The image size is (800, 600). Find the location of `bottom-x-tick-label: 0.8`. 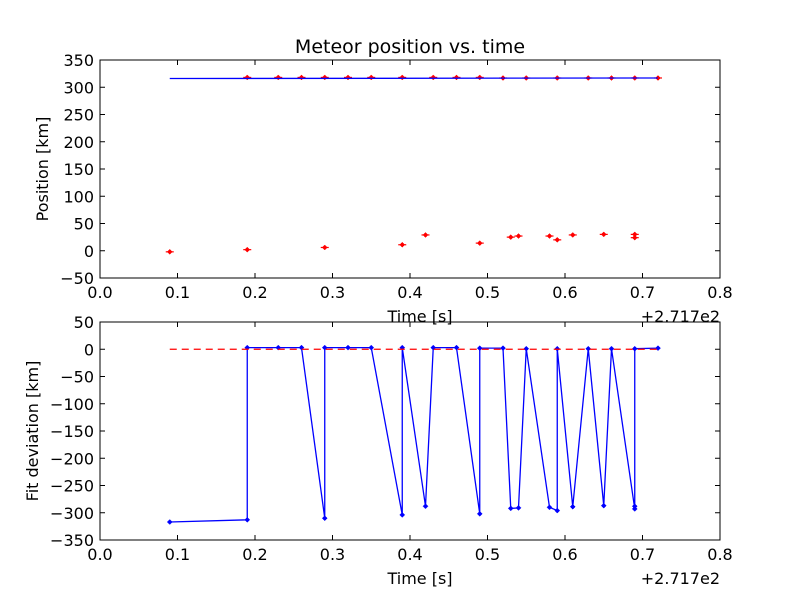

bottom-x-tick-label: 0.8 is located at coordinates (719, 554).